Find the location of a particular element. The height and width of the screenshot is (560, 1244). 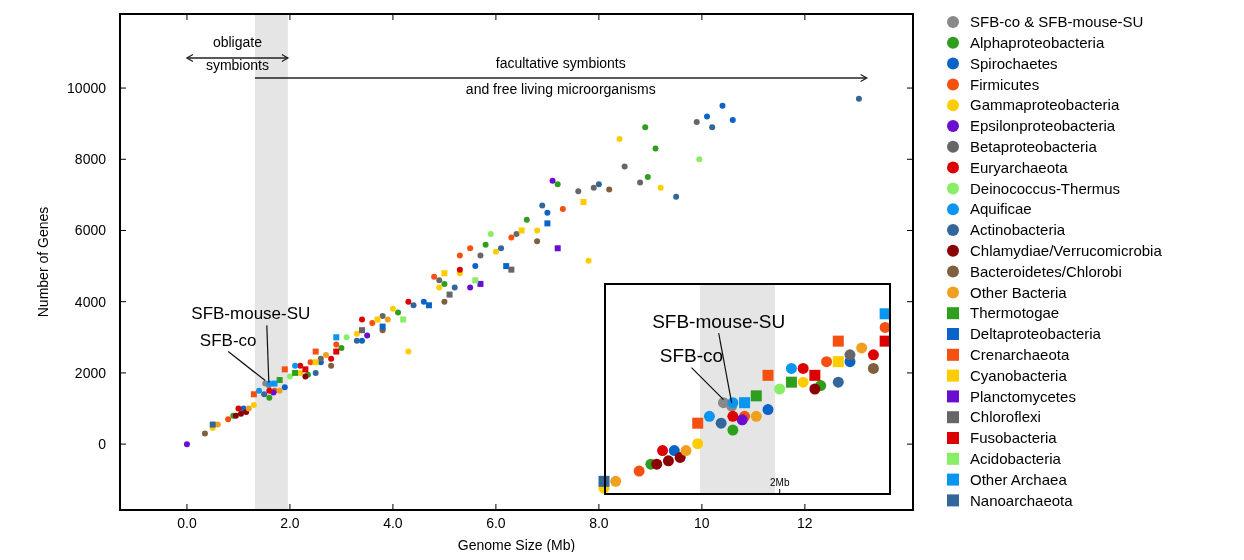

legend-label: Betaproteobacteria is located at coordinates (1034, 147).